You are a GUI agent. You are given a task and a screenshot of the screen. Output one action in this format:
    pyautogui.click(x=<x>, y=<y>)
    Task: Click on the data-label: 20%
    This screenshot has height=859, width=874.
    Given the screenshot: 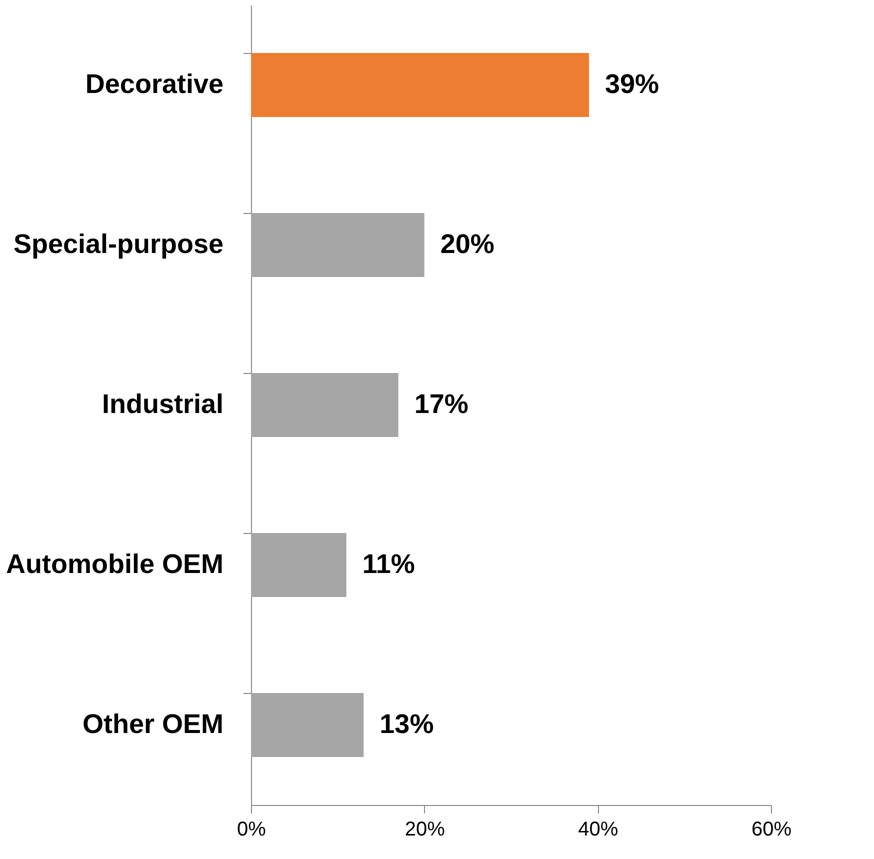 What is the action you would take?
    pyautogui.click(x=467, y=244)
    